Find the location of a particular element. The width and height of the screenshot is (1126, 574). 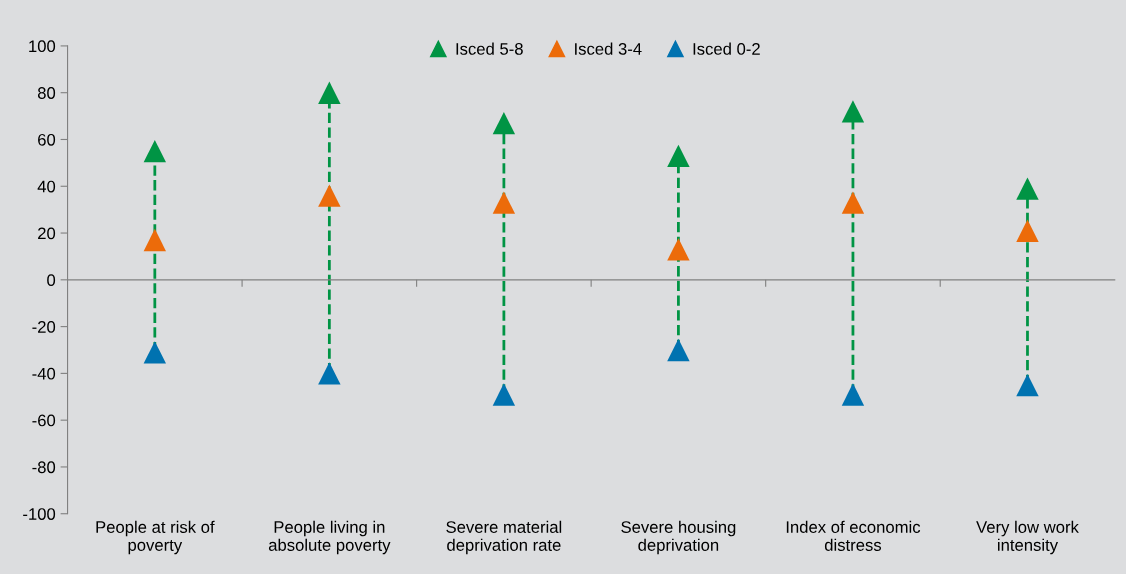

y-tick-label: -100 is located at coordinates (39, 514).